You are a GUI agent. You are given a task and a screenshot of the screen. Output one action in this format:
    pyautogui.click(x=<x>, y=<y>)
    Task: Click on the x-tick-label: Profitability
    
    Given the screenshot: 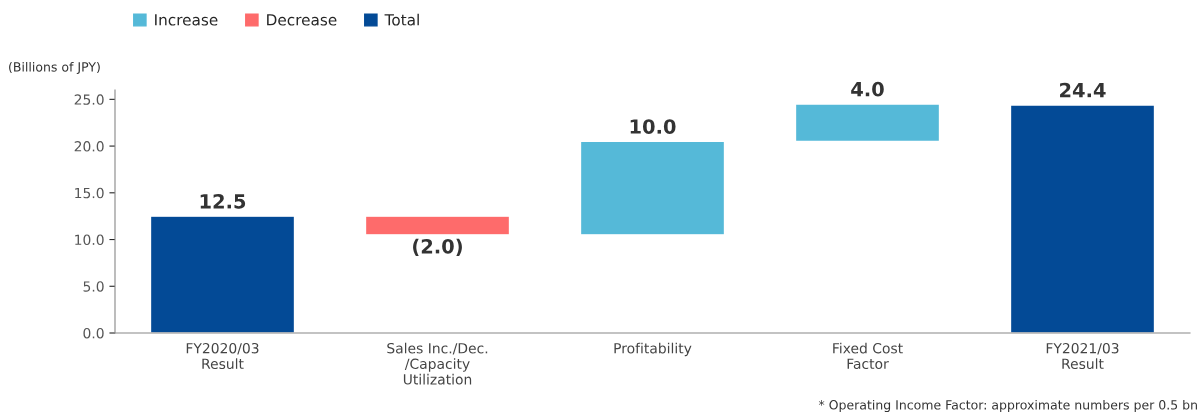 What is the action you would take?
    pyautogui.click(x=653, y=349)
    